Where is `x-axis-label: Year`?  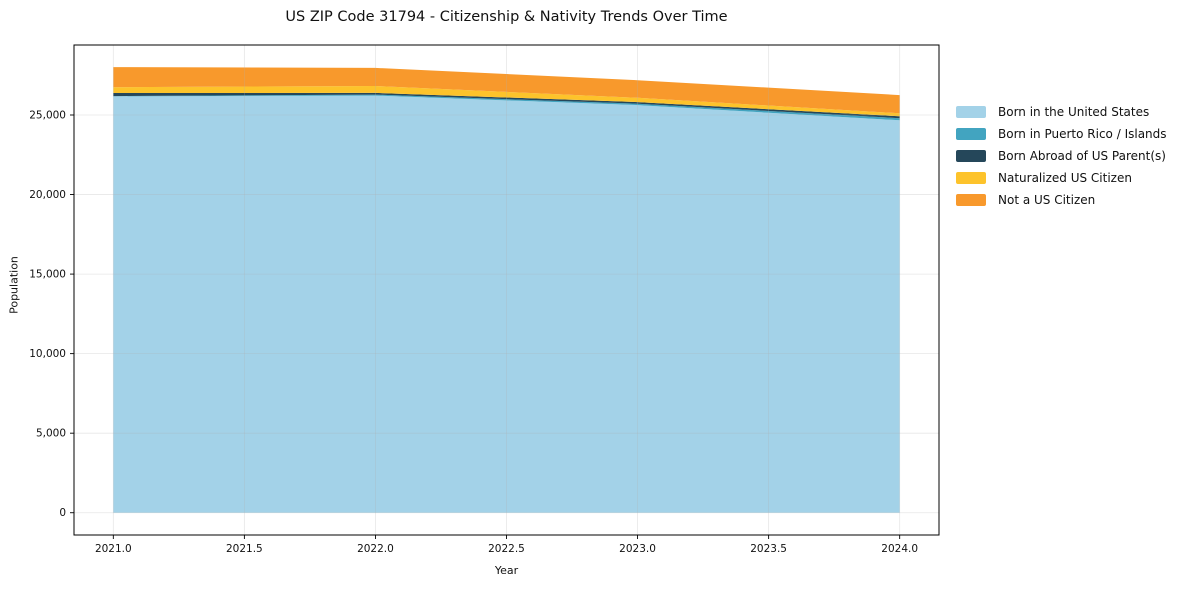
x-axis-label: Year is located at coordinates (506, 570).